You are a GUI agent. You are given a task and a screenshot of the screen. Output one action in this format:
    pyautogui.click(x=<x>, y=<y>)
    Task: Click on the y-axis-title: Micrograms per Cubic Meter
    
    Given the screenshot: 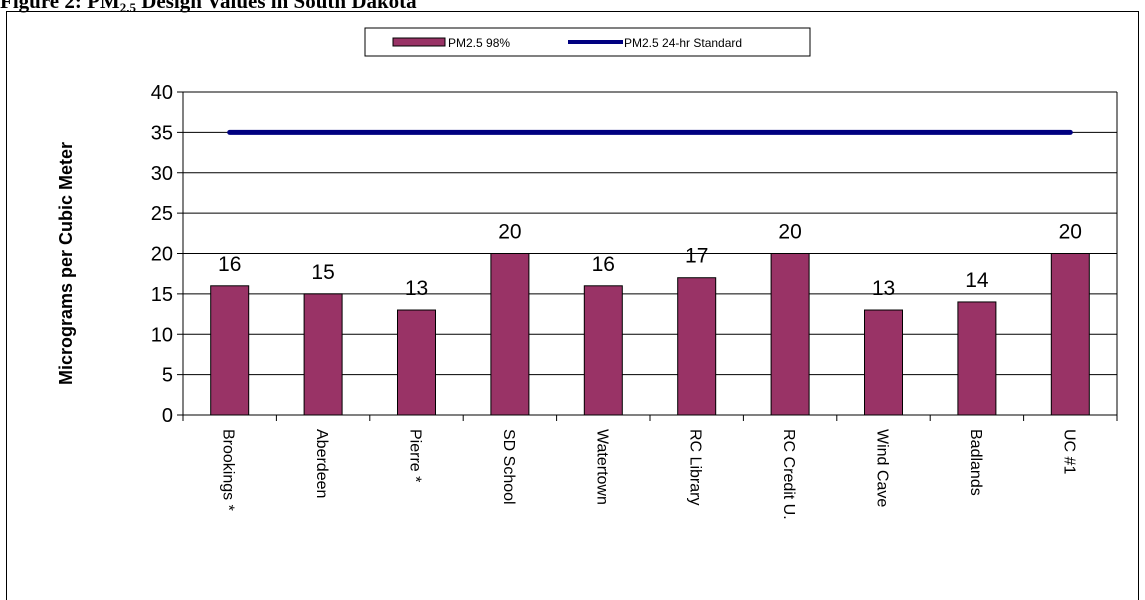 What is the action you would take?
    pyautogui.click(x=66, y=263)
    